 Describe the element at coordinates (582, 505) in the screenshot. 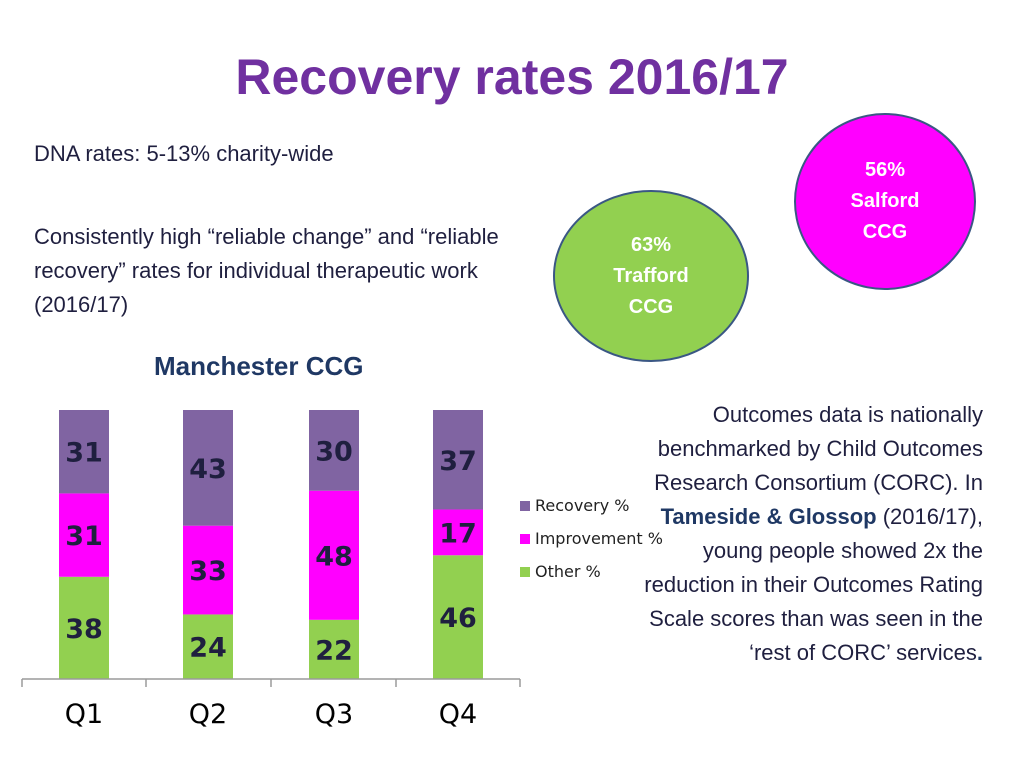

I see `legend-label-recovery: Recovery %` at that location.